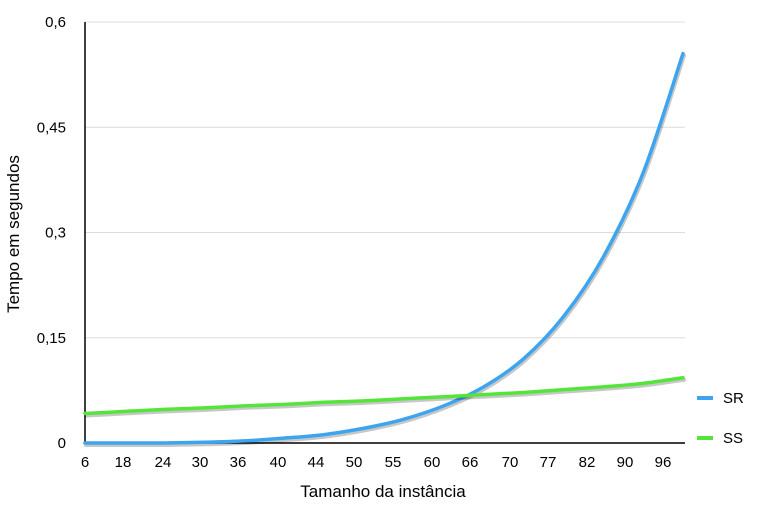 This screenshot has width=770, height=505. I want to click on x-tick-label: 36, so click(238, 462).